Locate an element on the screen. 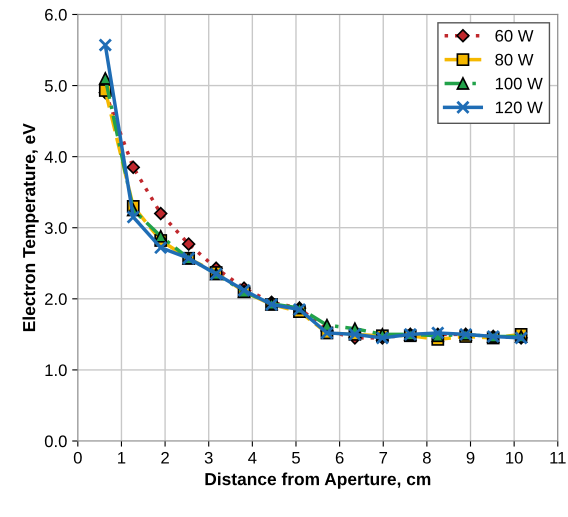  x-axis-title: Distance from Aperture, cm is located at coordinates (317, 480).